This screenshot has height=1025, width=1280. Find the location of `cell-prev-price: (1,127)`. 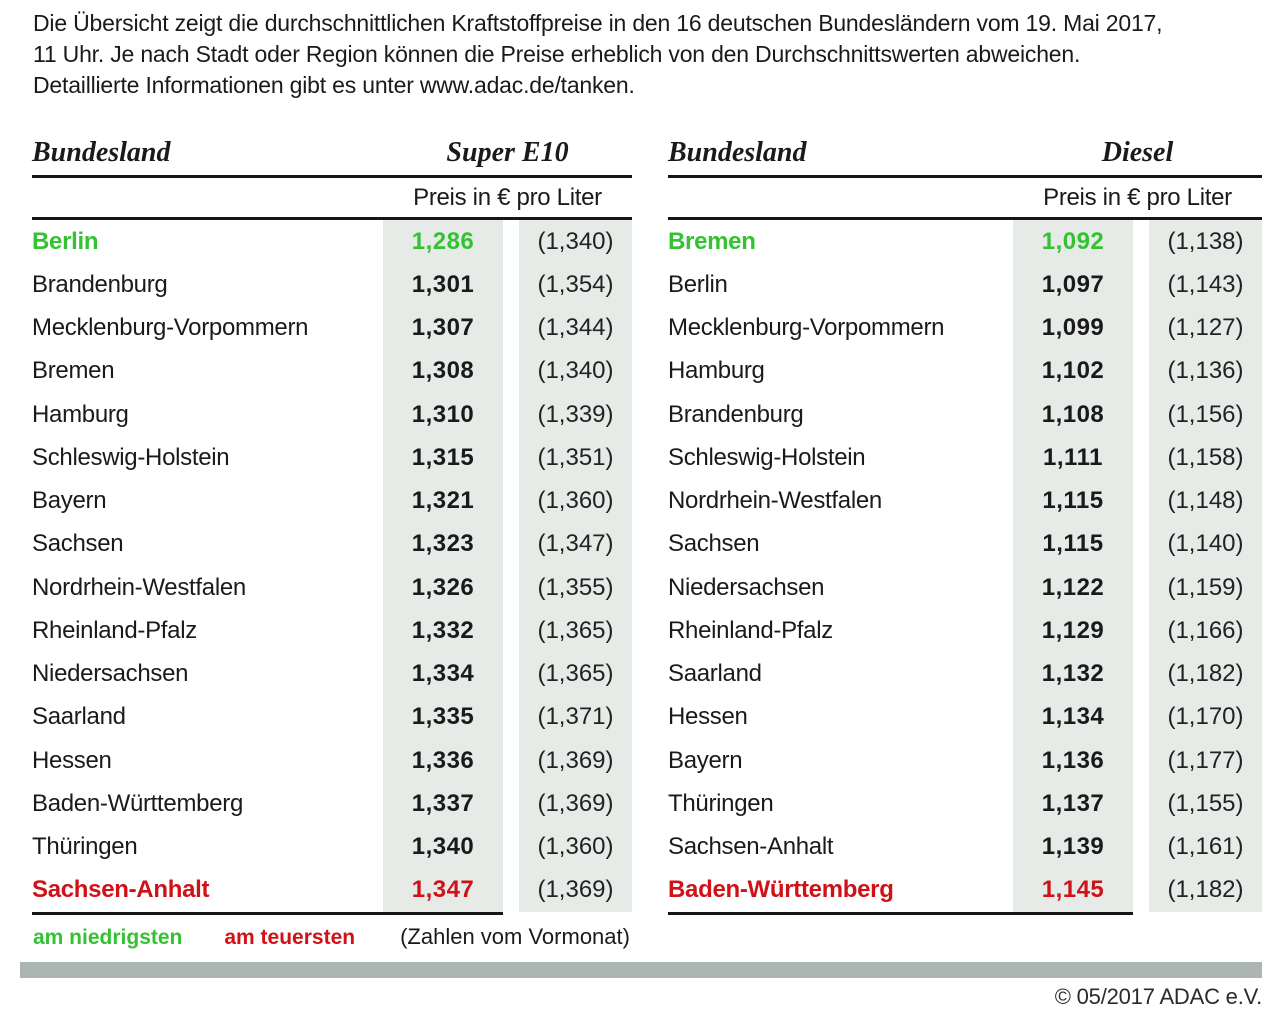

cell-prev-price: (1,127) is located at coordinates (1205, 328).